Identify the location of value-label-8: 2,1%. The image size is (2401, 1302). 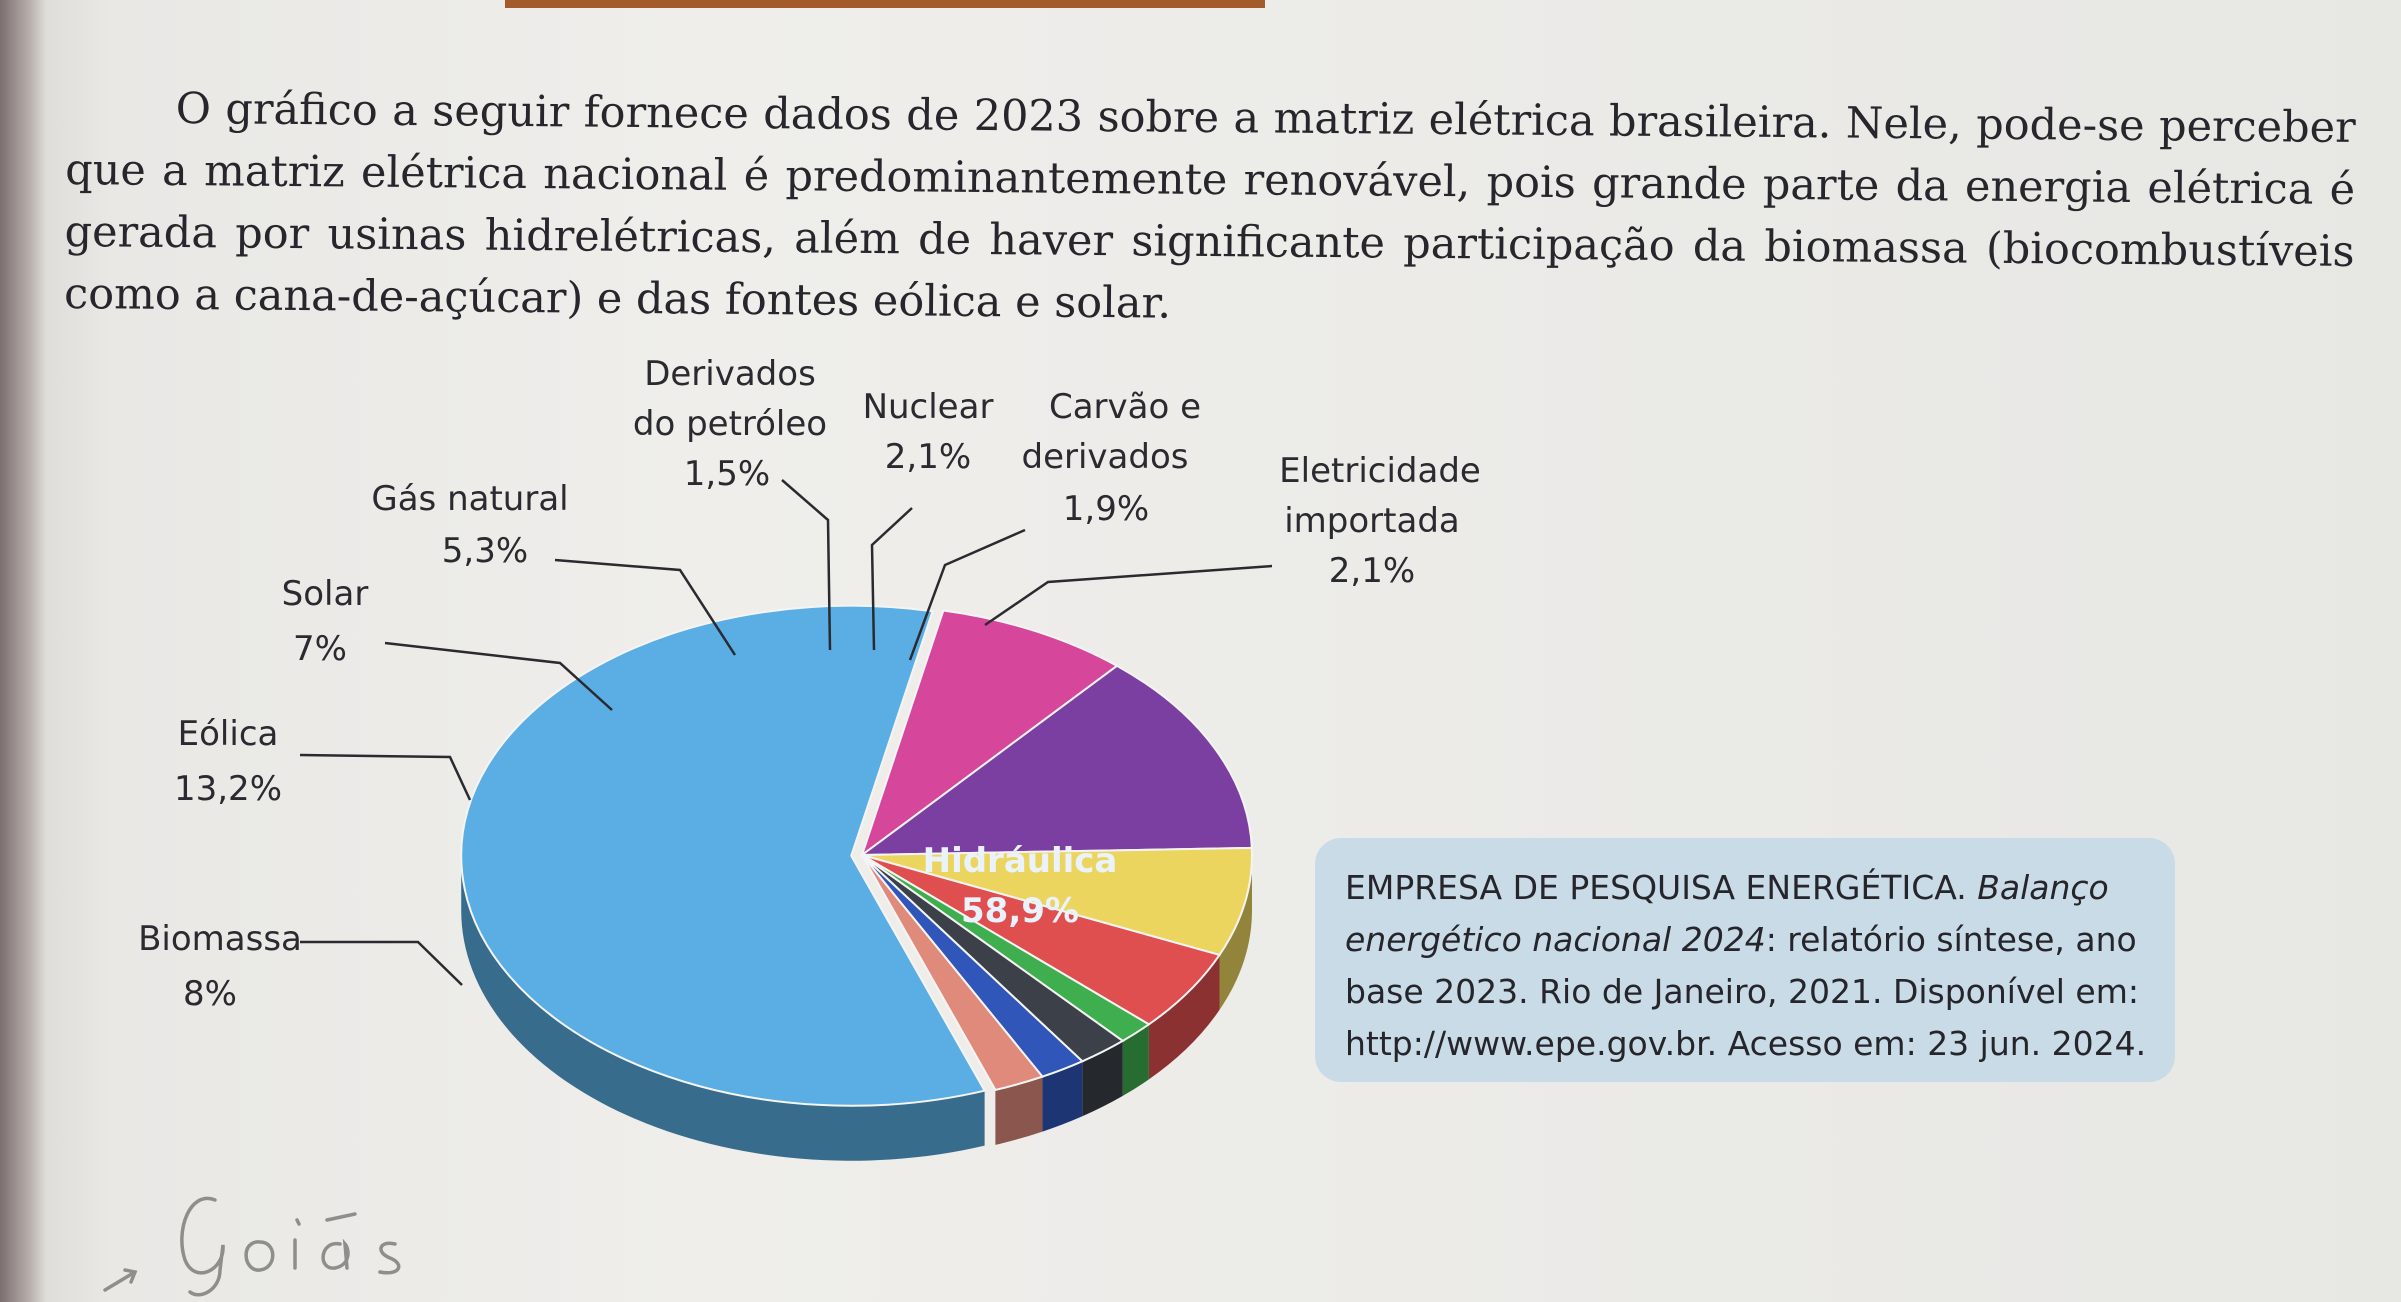
(1372, 571).